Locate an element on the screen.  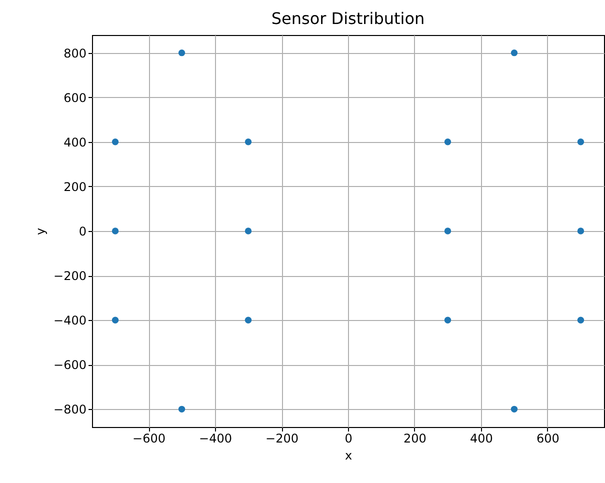
x-axis-title: x is located at coordinates (348, 455).